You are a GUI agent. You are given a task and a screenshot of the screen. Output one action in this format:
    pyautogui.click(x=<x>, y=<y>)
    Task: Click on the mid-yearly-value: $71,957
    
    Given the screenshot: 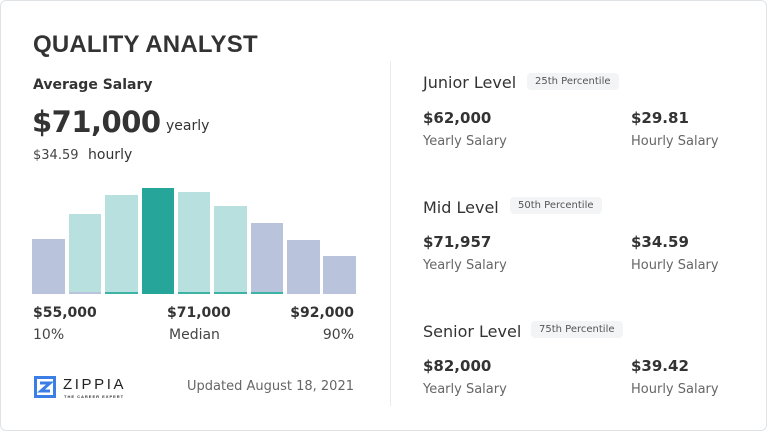 What is the action you would take?
    pyautogui.click(x=457, y=242)
    